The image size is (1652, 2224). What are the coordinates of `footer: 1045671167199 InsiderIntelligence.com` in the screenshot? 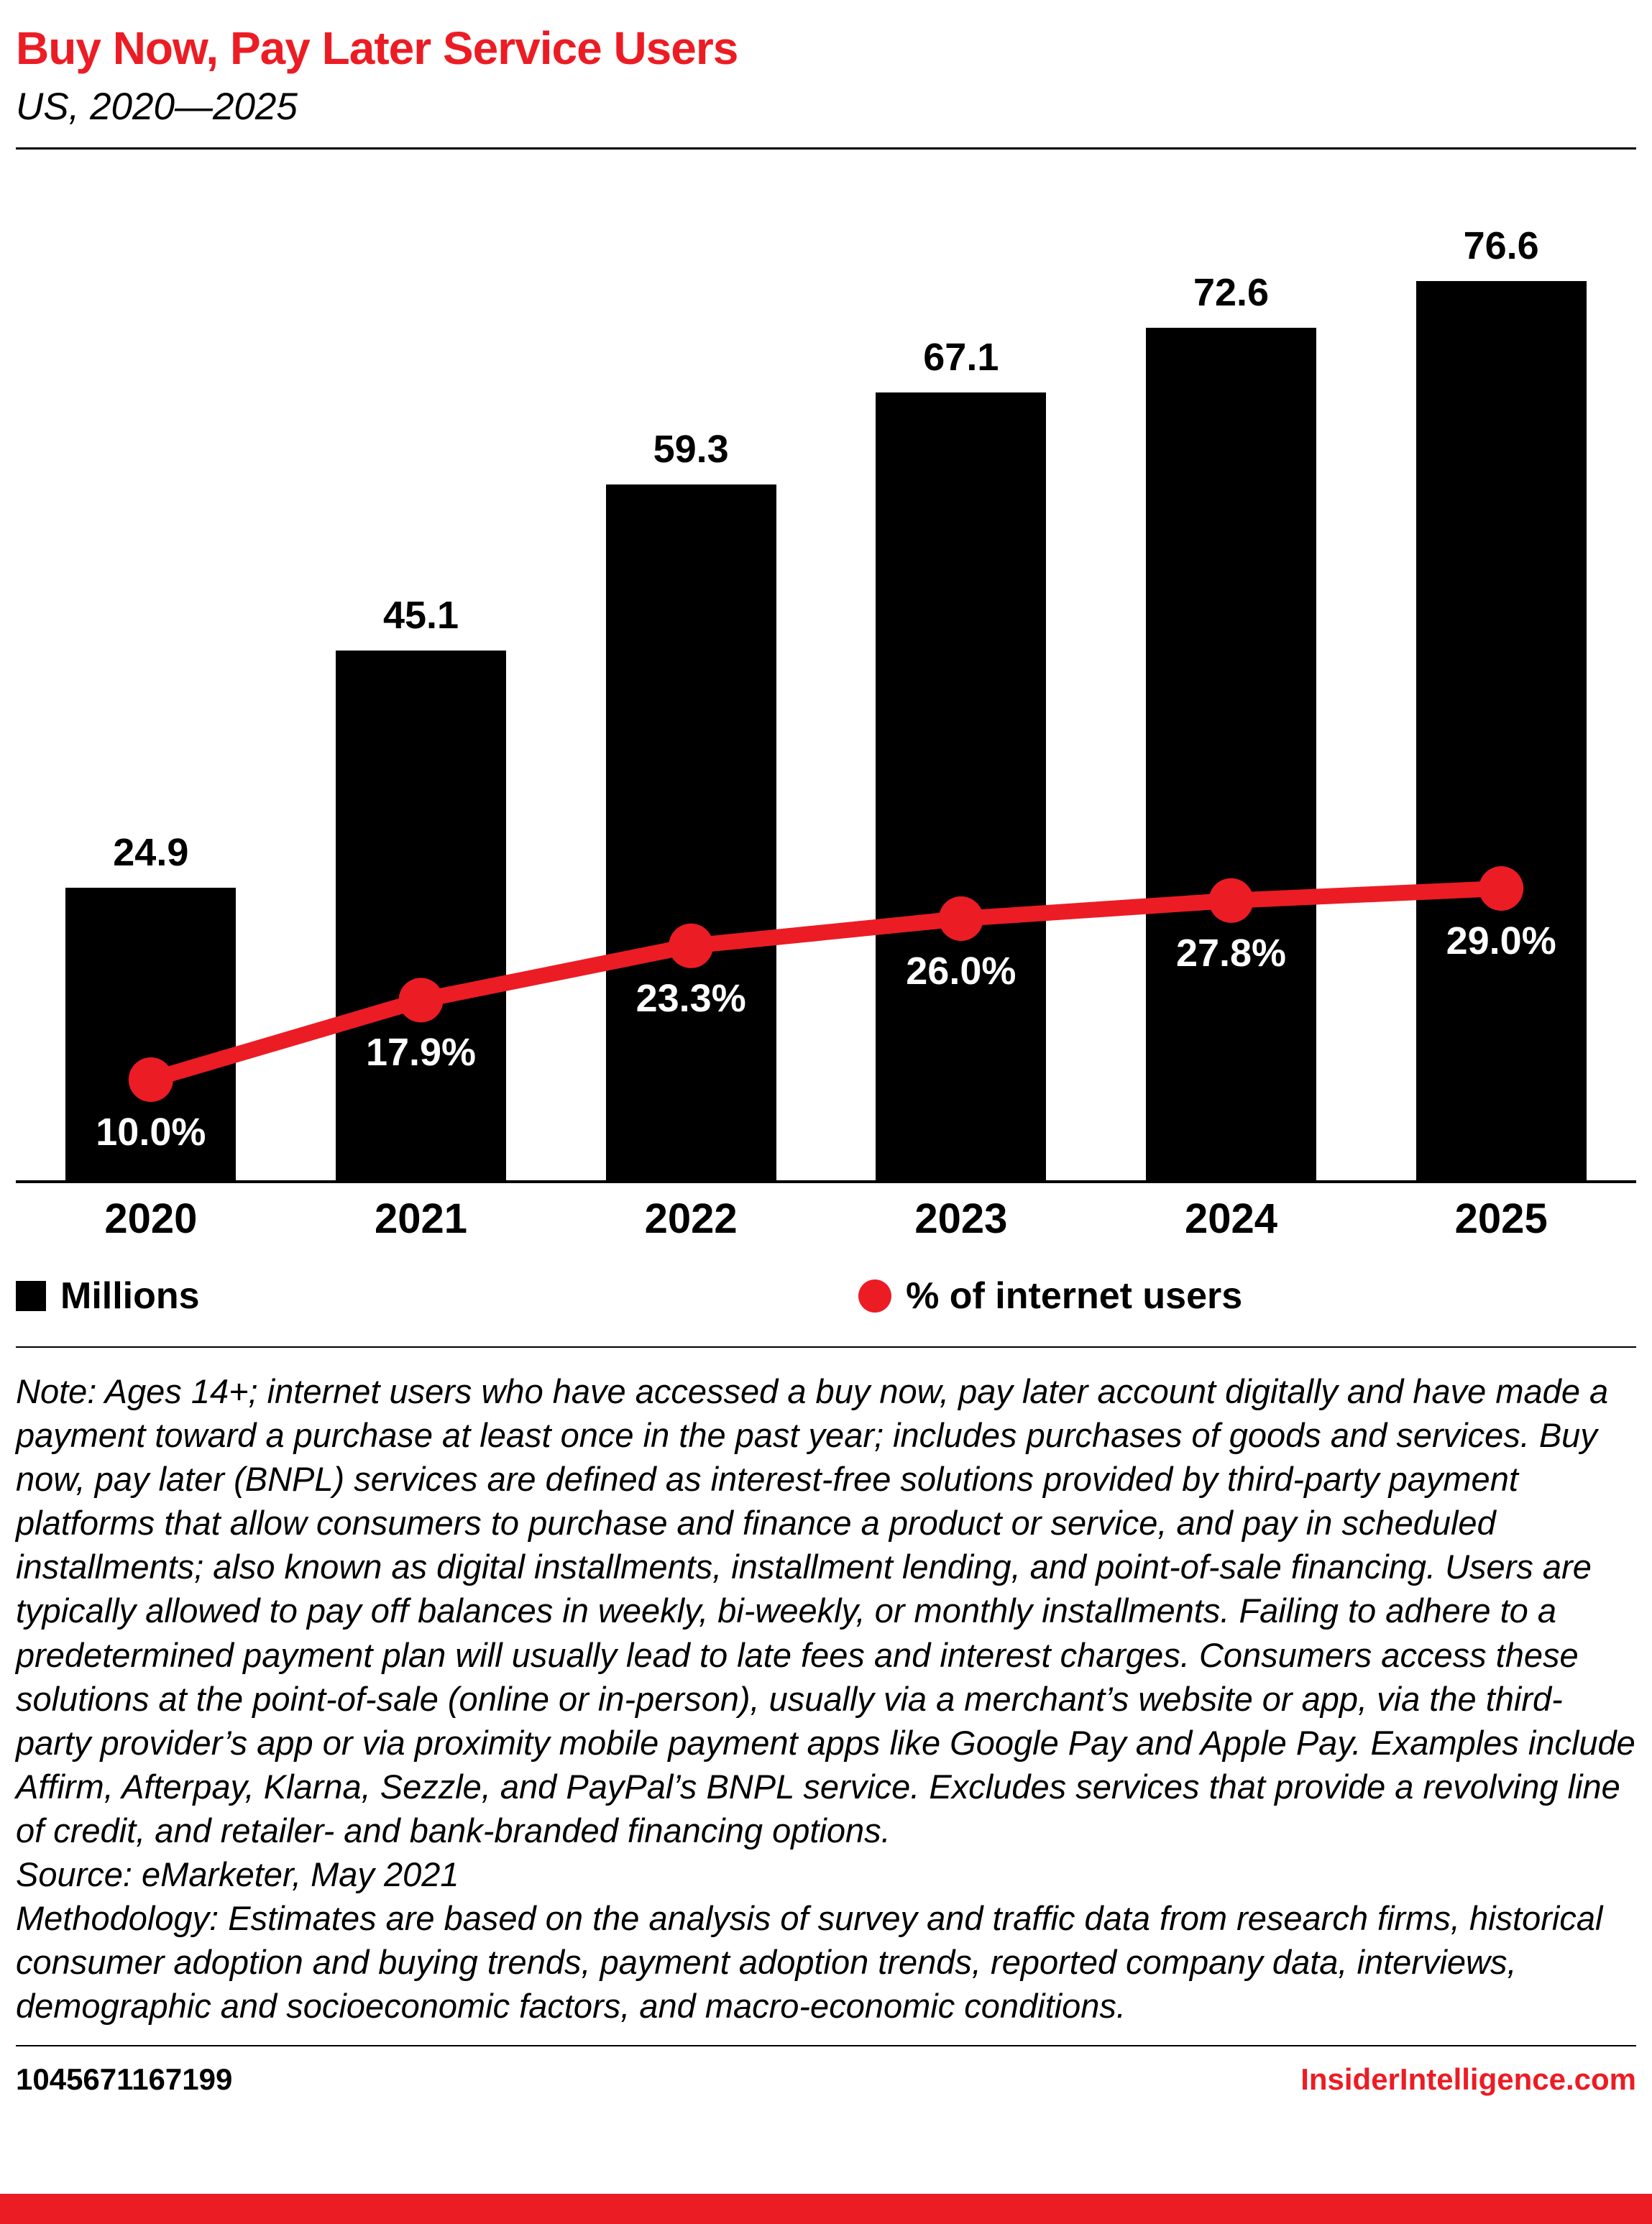 It's located at (826, 2062).